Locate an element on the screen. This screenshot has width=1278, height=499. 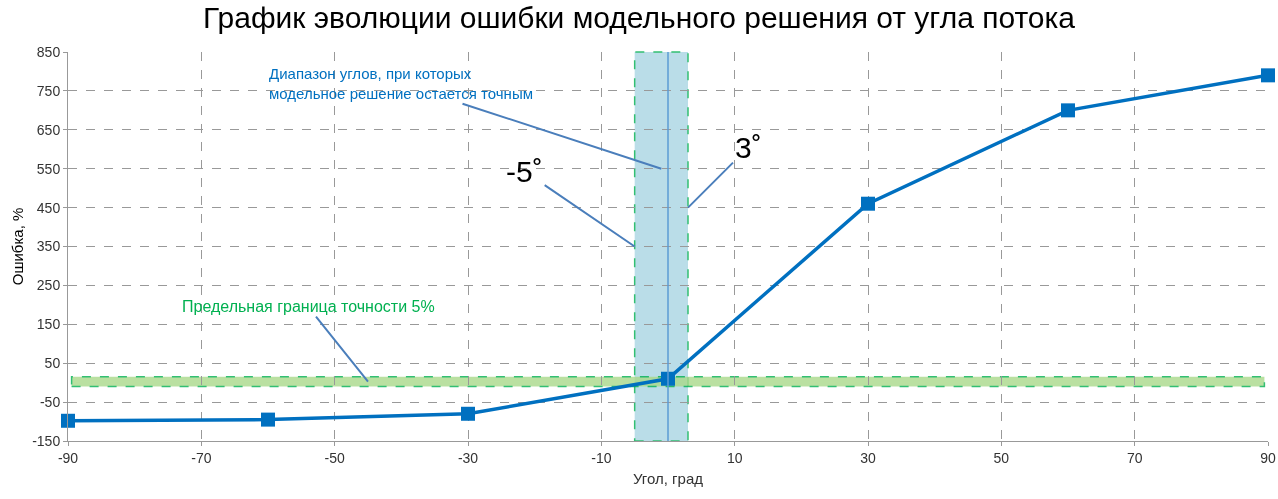
x-tick-label: 30 is located at coordinates (868, 457).